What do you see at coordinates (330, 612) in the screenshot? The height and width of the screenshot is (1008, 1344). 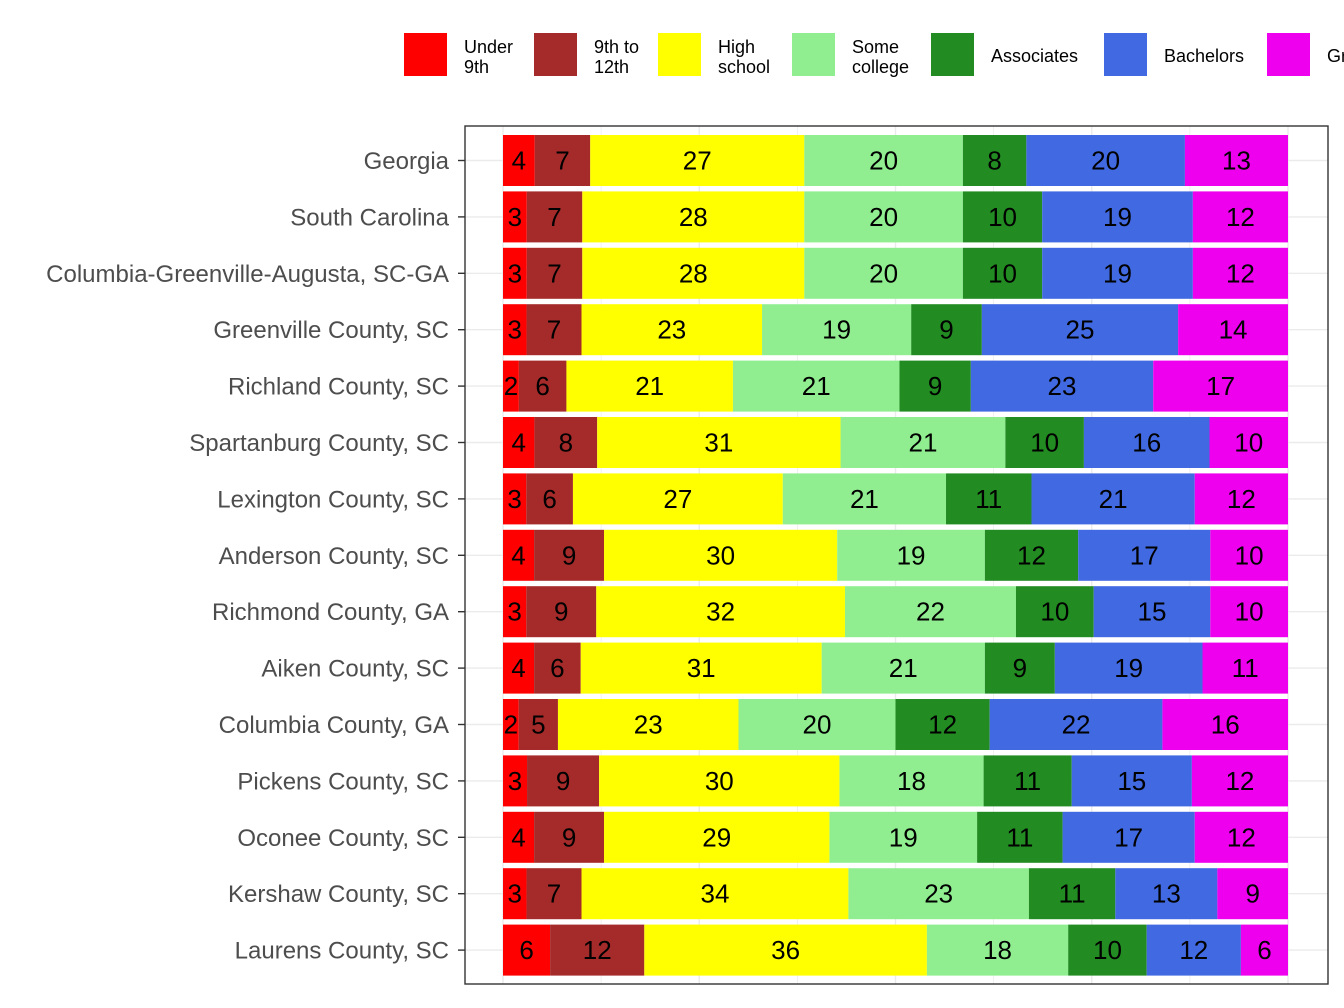 I see `y-tick-label: Richmond County, GA` at bounding box center [330, 612].